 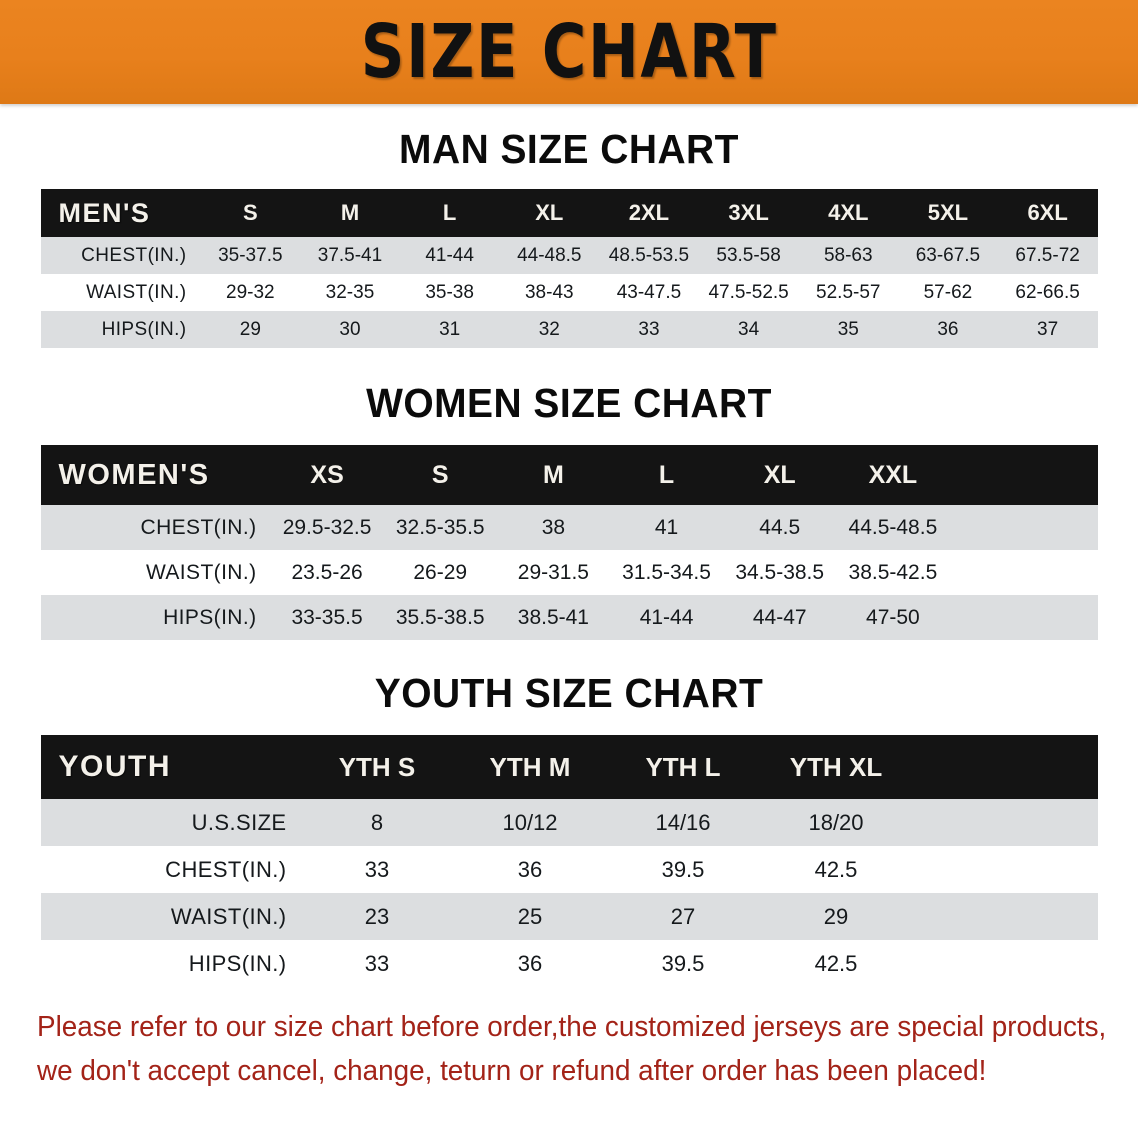 I want to click on table-cell: 26-29, so click(x=440, y=572).